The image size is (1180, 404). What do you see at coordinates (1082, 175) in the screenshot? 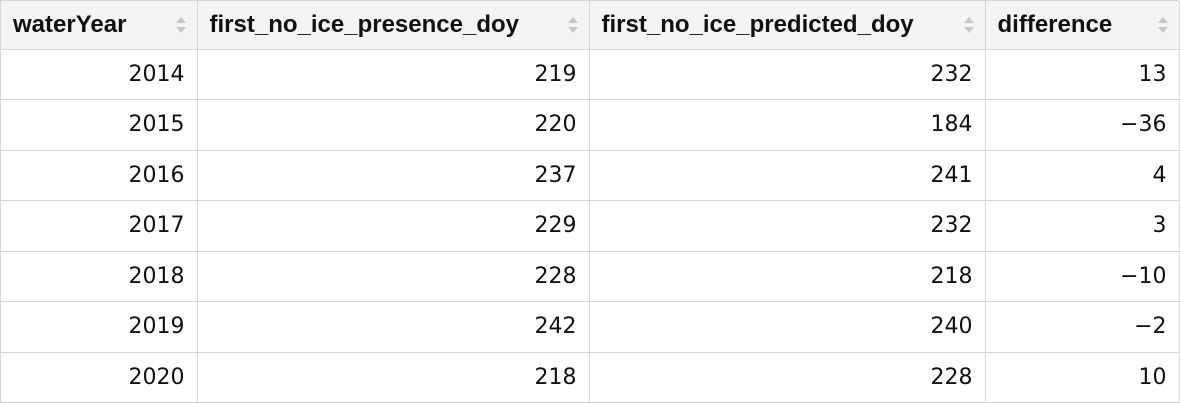
I see `table-cell-difference: 4` at bounding box center [1082, 175].